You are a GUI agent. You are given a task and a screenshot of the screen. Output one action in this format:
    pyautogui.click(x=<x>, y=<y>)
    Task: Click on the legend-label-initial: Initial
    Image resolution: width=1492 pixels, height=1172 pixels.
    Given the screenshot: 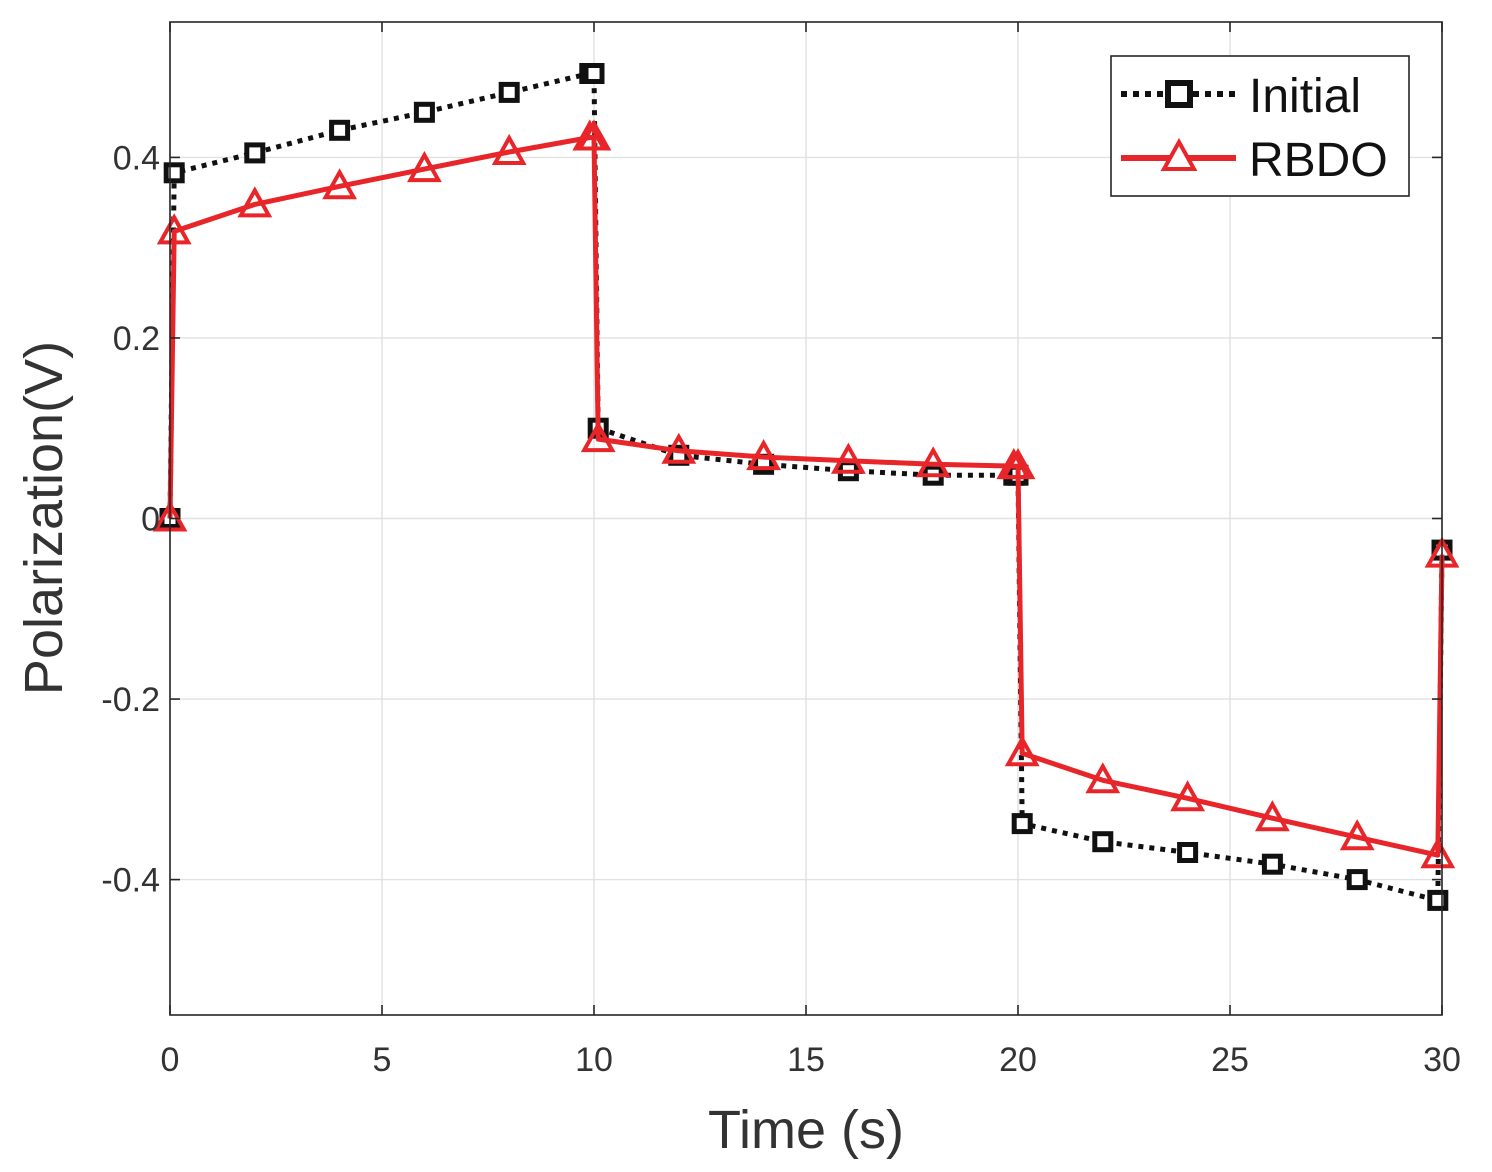 What is the action you would take?
    pyautogui.click(x=1305, y=96)
    